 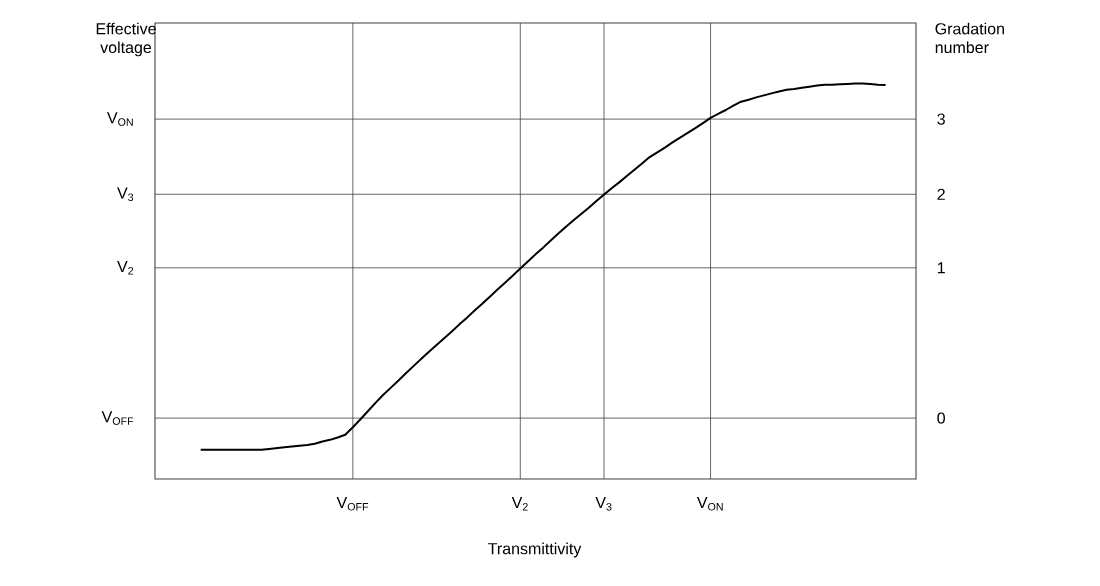 I want to click on text: 0, so click(x=941, y=418).